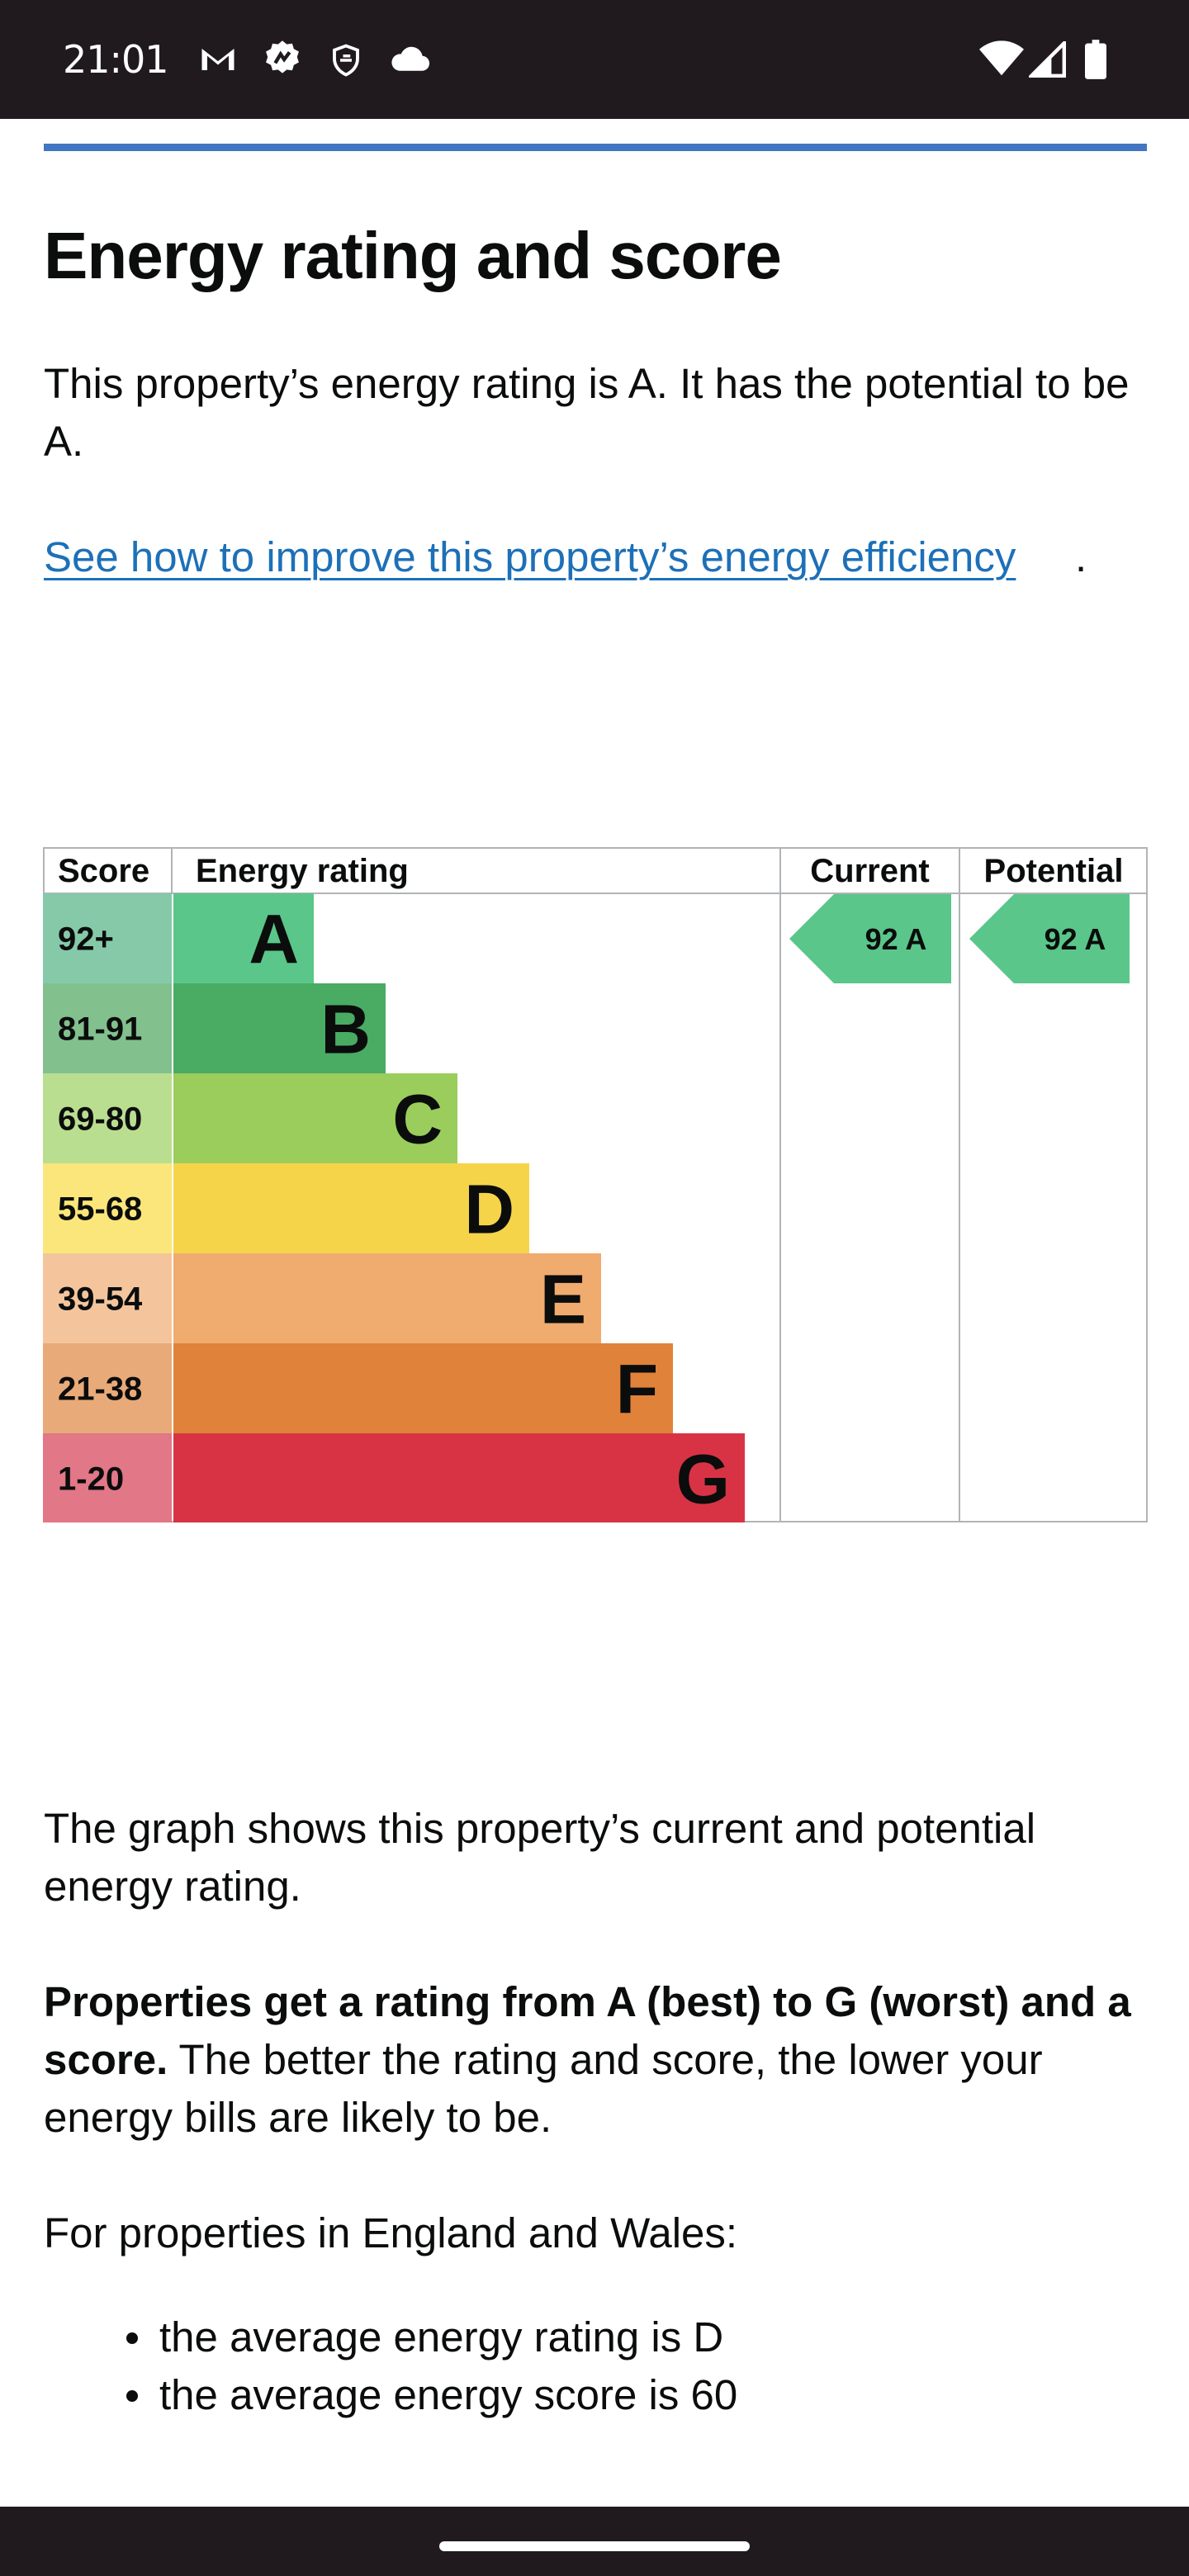 Image resolution: width=1189 pixels, height=2576 pixels. What do you see at coordinates (315, 1118) in the screenshot?
I see `rating-bar-c` at bounding box center [315, 1118].